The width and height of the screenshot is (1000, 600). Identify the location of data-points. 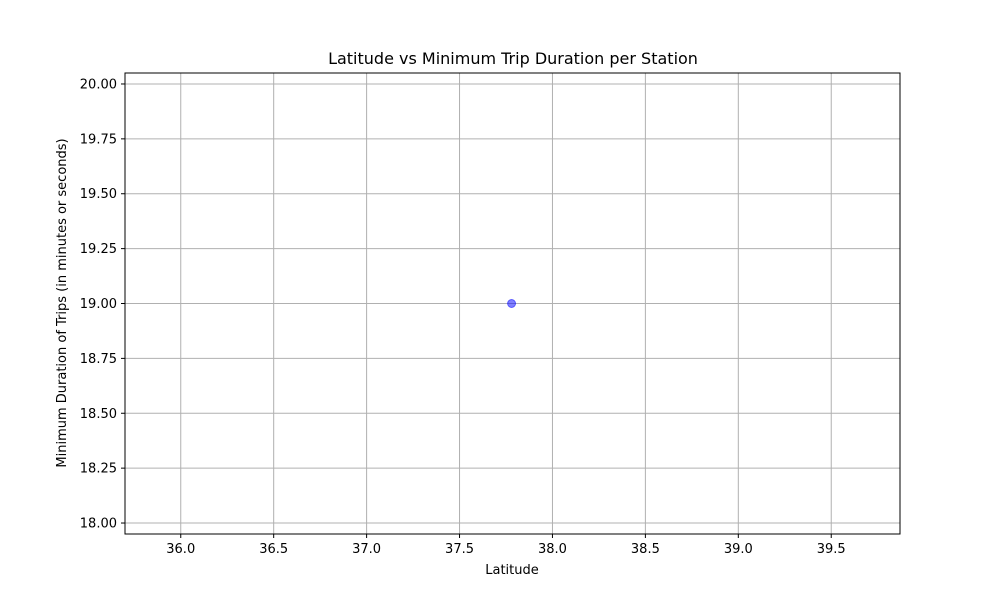
(512, 303).